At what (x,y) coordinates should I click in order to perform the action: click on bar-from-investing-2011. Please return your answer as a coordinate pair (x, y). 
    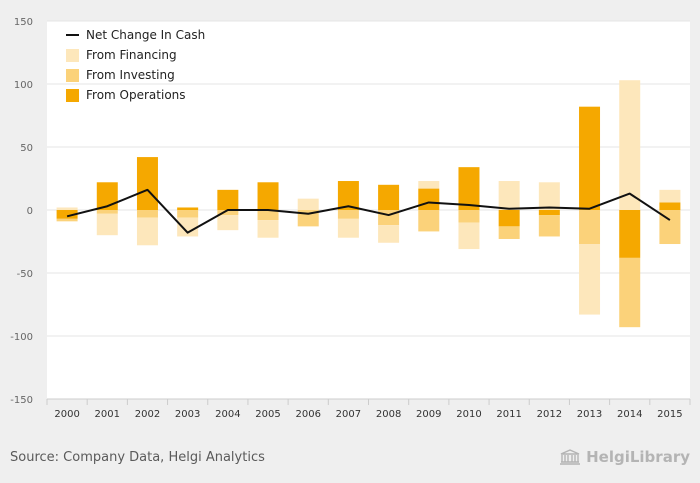
    Looking at the image, I should click on (509, 232).